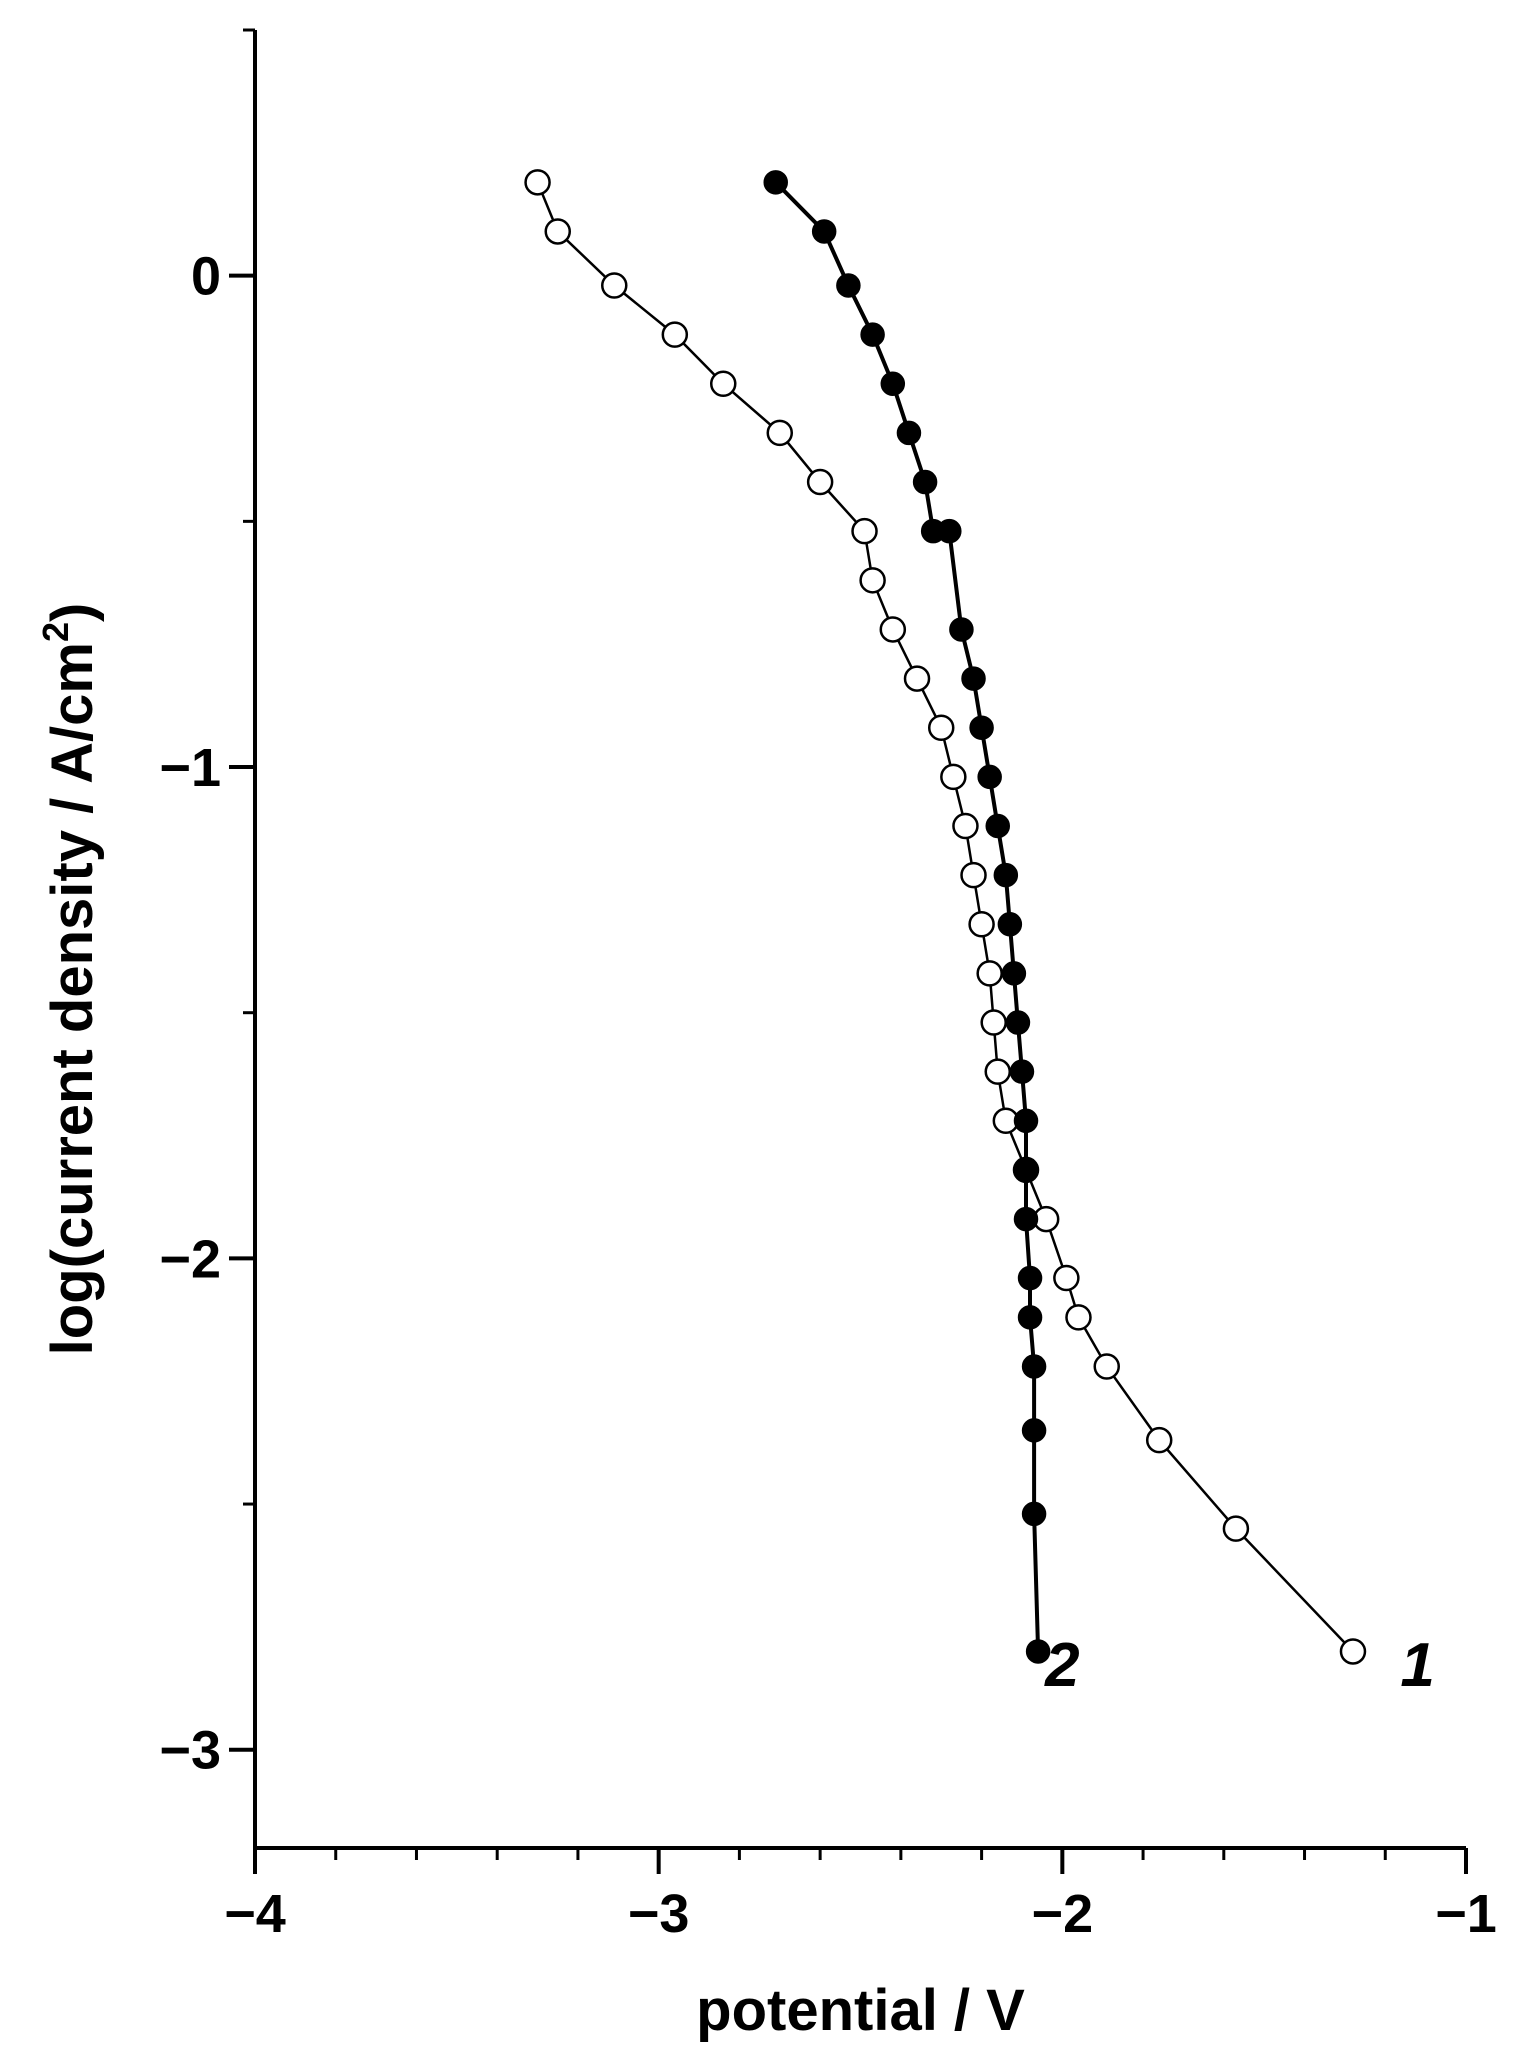 This screenshot has height=2054, width=1513. Describe the element at coordinates (1466, 1914) in the screenshot. I see `x-tick-label: −1` at that location.